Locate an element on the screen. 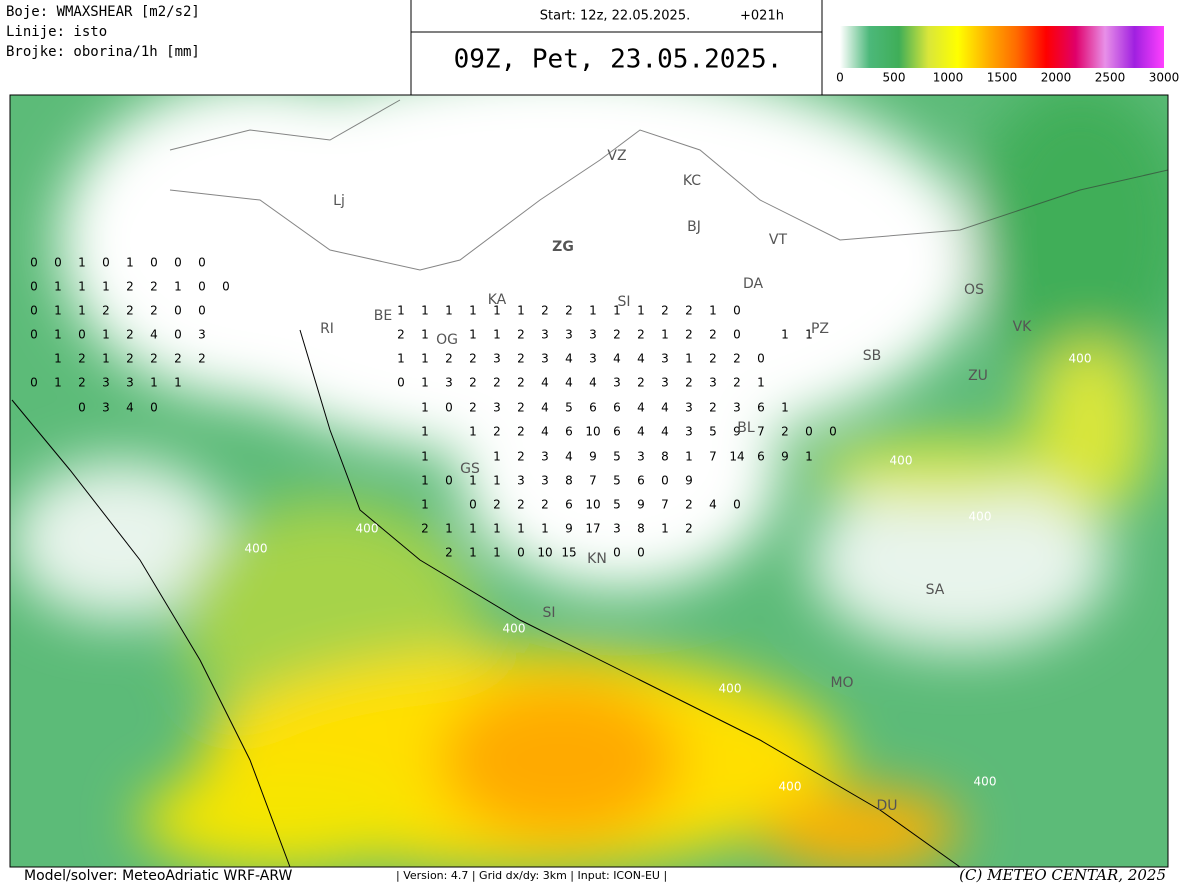 Image resolution: width=1180 pixels, height=885 pixels. city-label: Lj is located at coordinates (339, 201).